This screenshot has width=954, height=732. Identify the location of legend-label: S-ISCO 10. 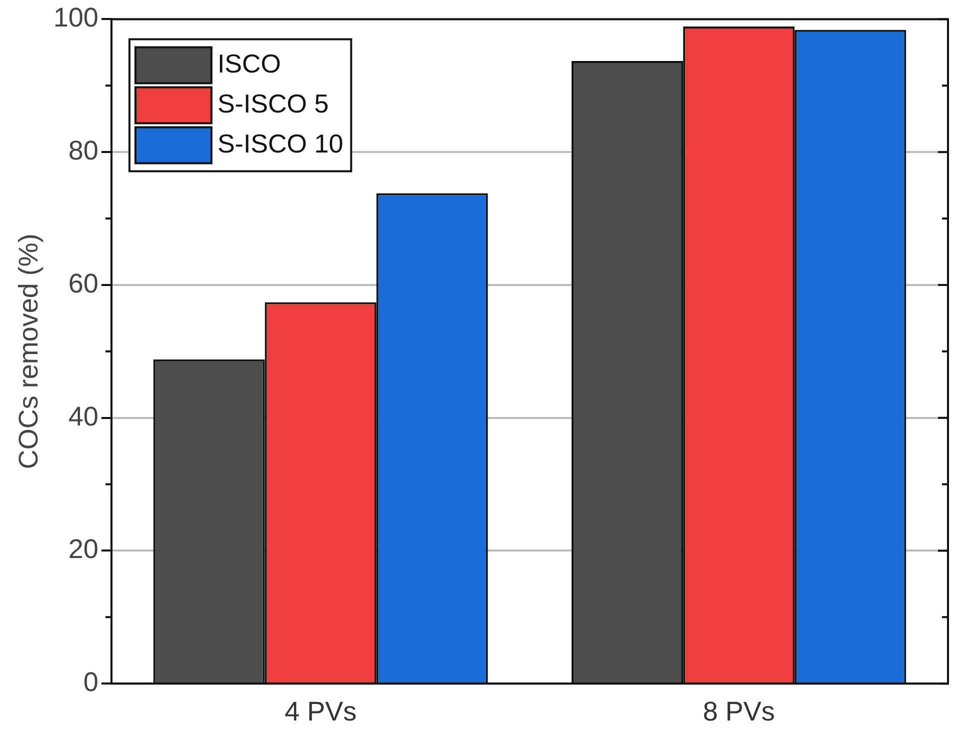
(280, 143).